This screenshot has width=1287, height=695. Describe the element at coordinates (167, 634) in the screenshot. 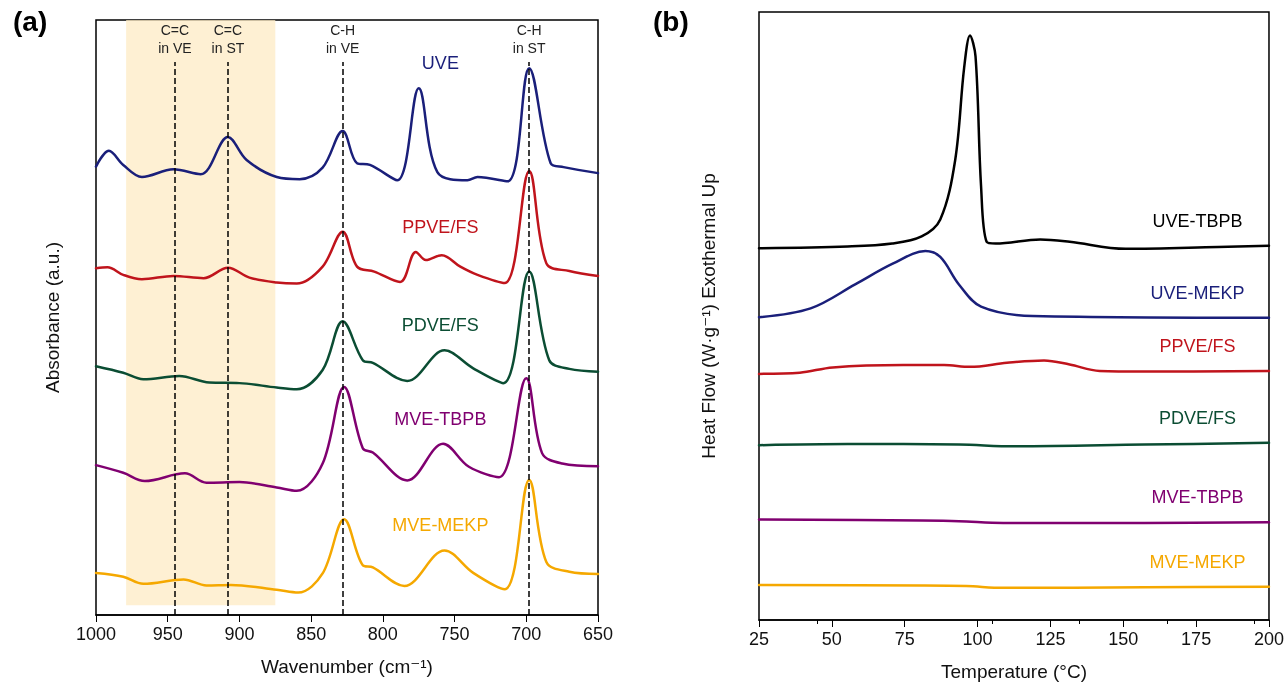

I see `x-tick-label: 950` at that location.